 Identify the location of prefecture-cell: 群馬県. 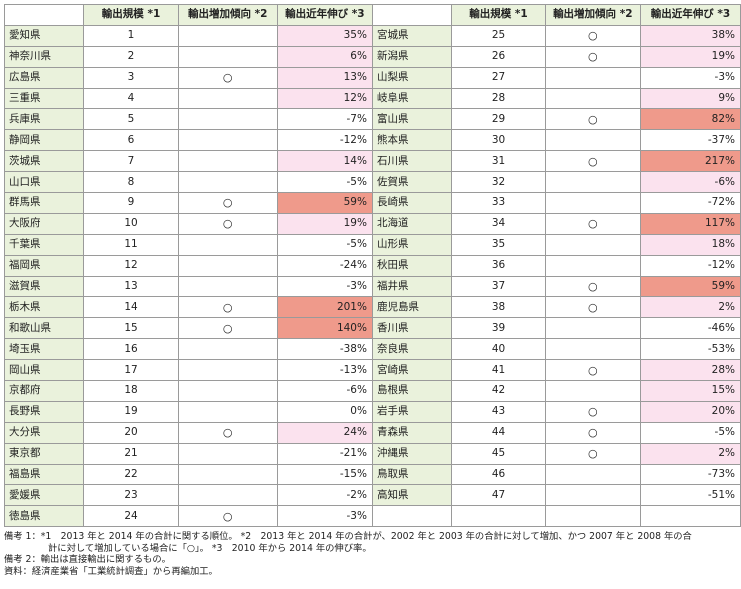
(44, 203).